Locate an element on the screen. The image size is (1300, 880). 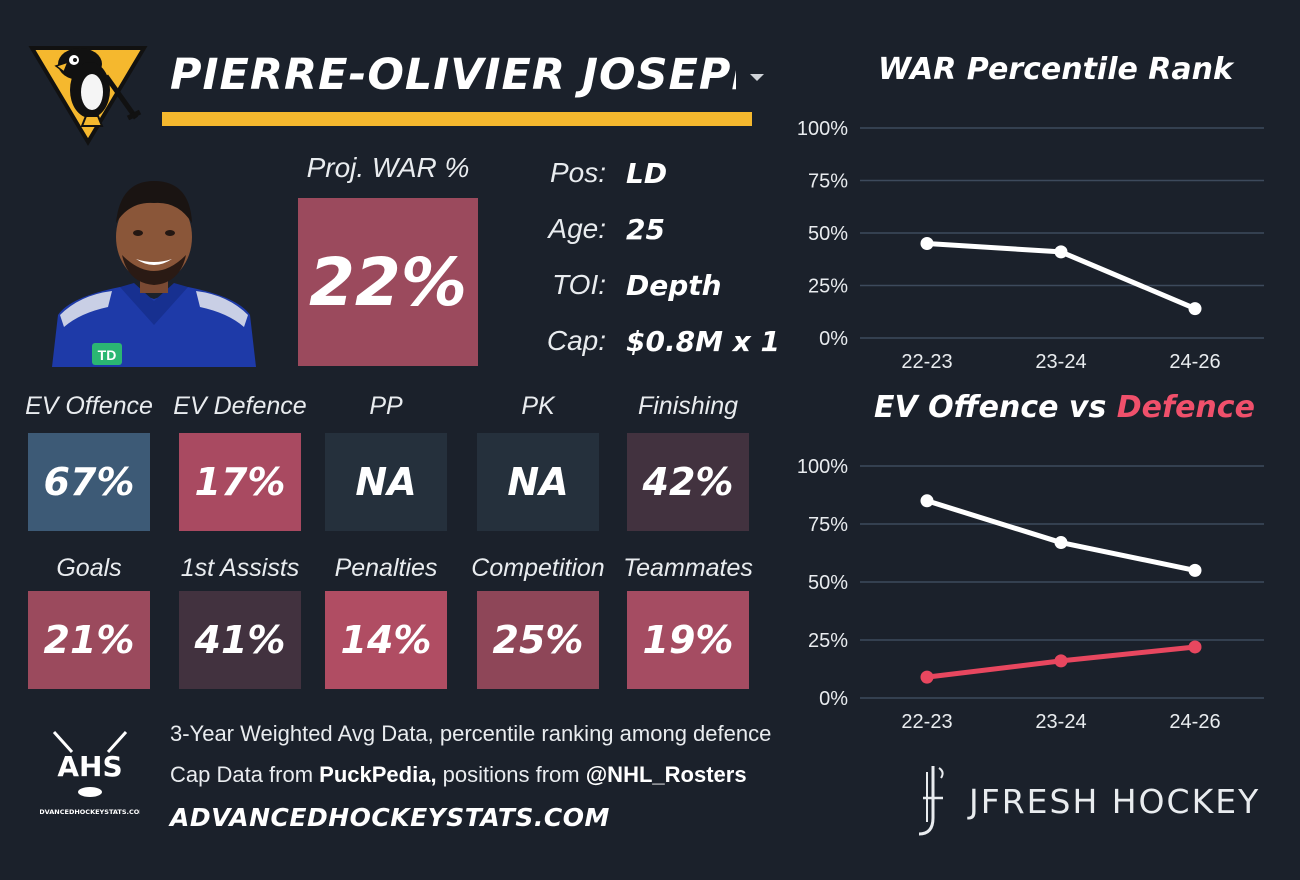
info-label: Cap: is located at coordinates (576, 340).